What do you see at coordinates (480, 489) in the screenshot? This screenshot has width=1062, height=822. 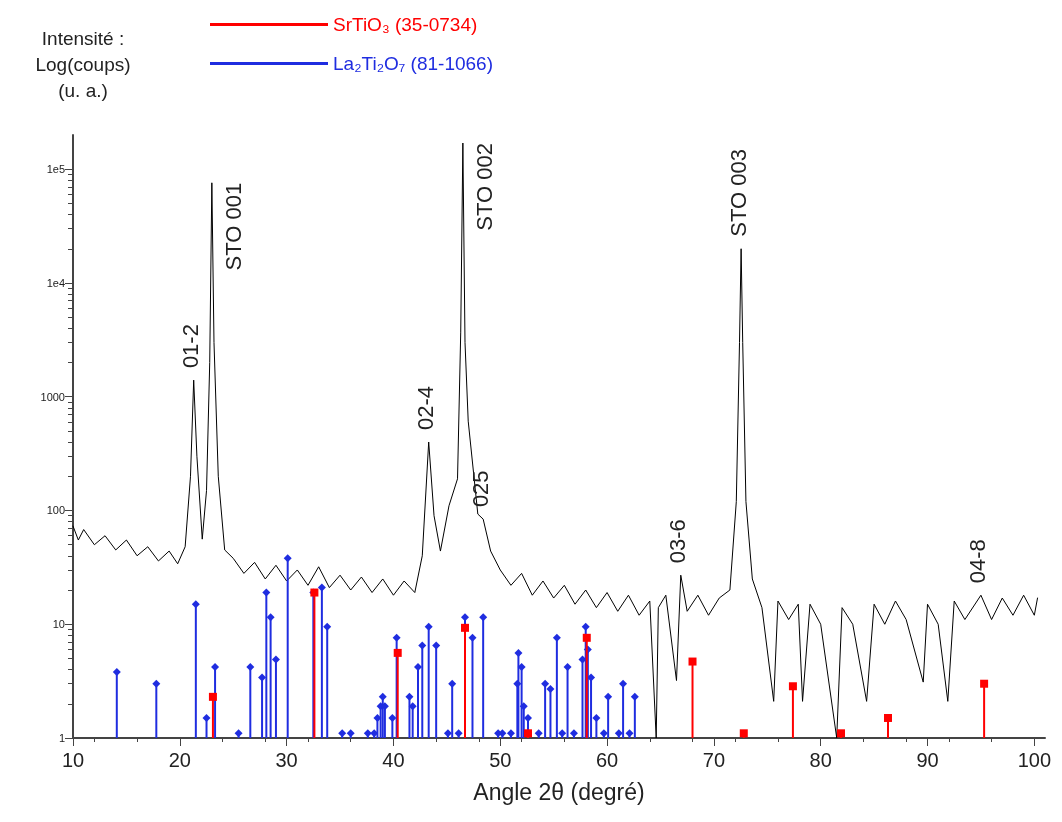 I see `annotation: 025` at bounding box center [480, 489].